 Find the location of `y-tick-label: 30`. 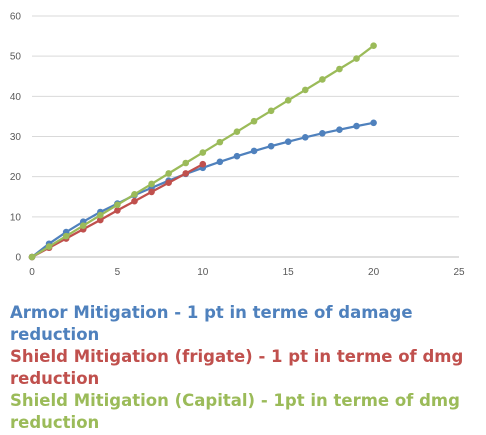

y-tick-label: 30 is located at coordinates (16, 137).